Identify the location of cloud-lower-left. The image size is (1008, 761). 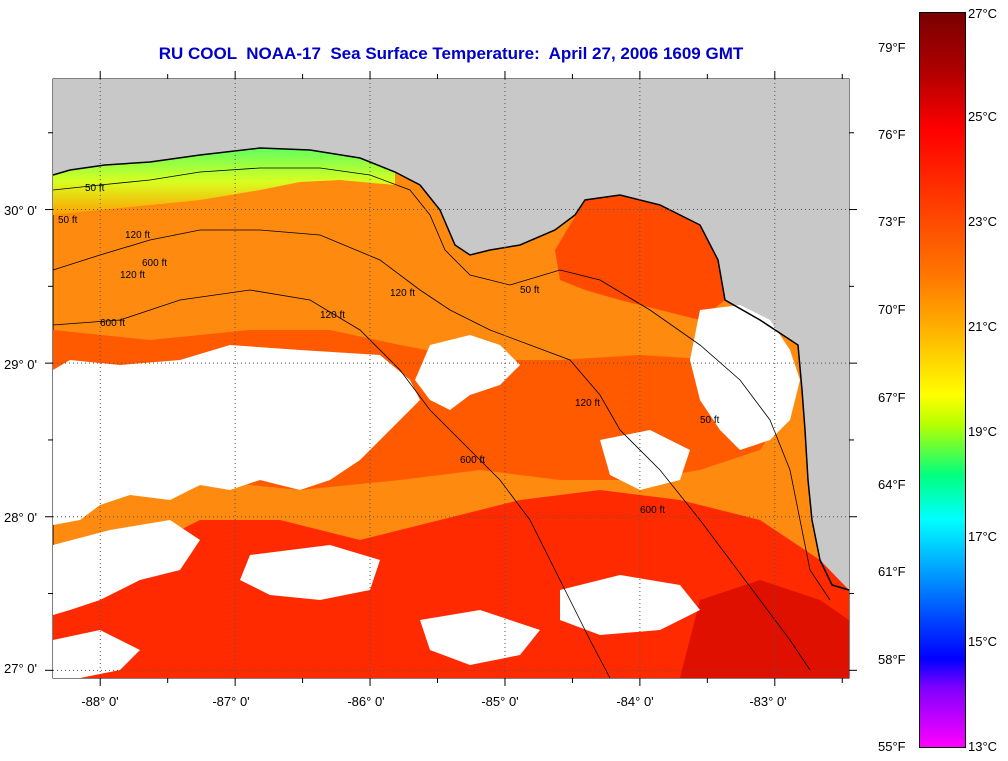
(96, 654).